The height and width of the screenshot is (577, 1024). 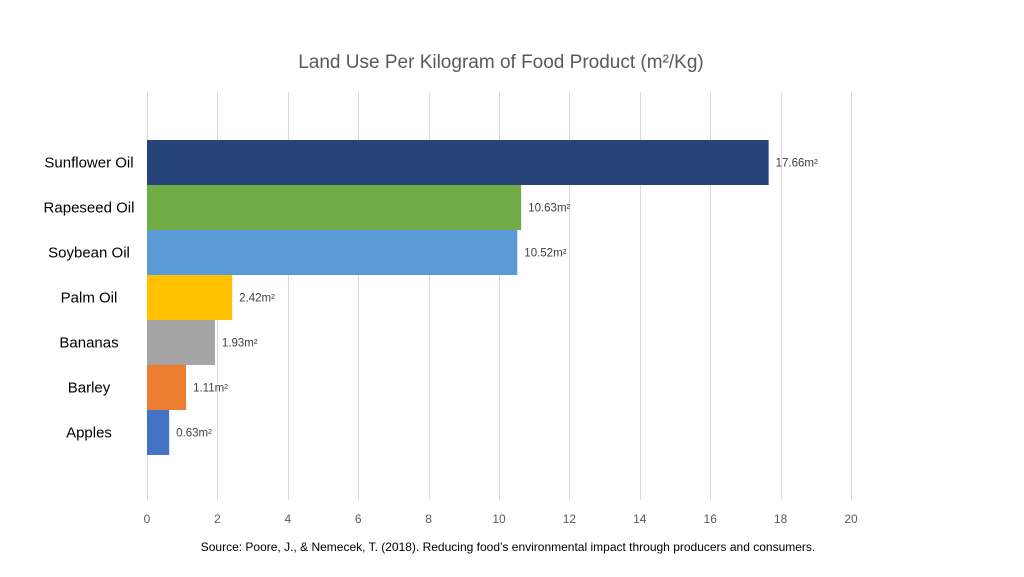 I want to click on x-tick-label-0: 0, so click(x=147, y=519).